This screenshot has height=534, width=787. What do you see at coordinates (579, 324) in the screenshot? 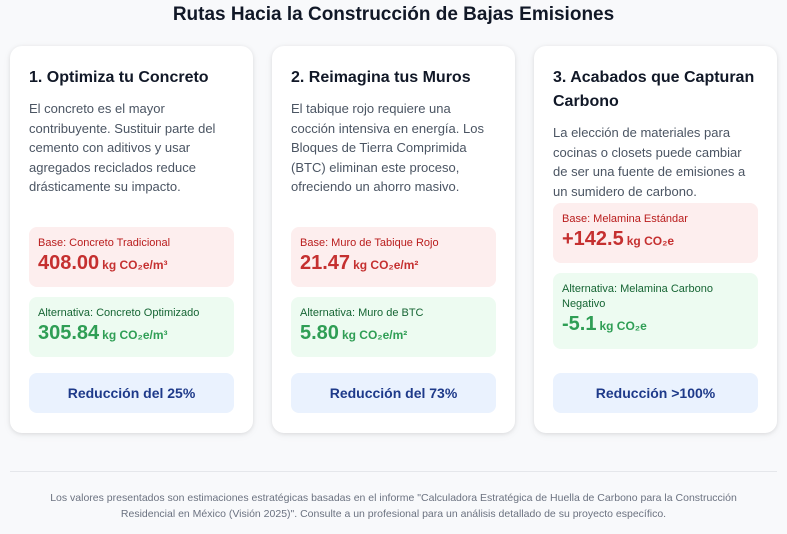
I see `alternative-value: -5.1` at bounding box center [579, 324].